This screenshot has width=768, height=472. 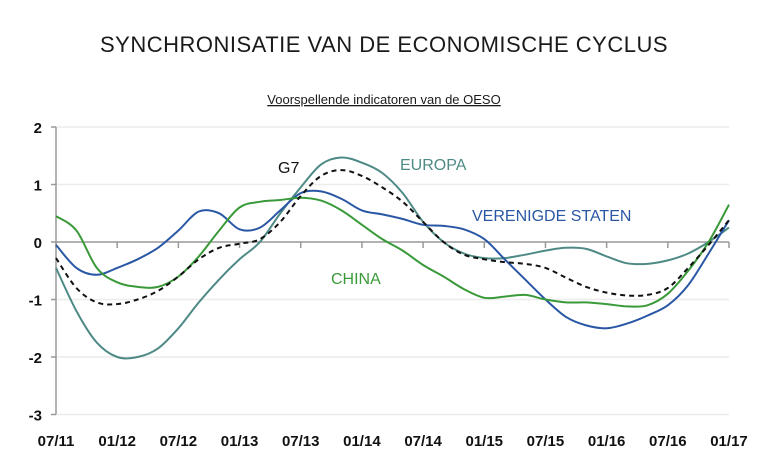 What do you see at coordinates (484, 441) in the screenshot?
I see `x-tick-label: 01/15` at bounding box center [484, 441].